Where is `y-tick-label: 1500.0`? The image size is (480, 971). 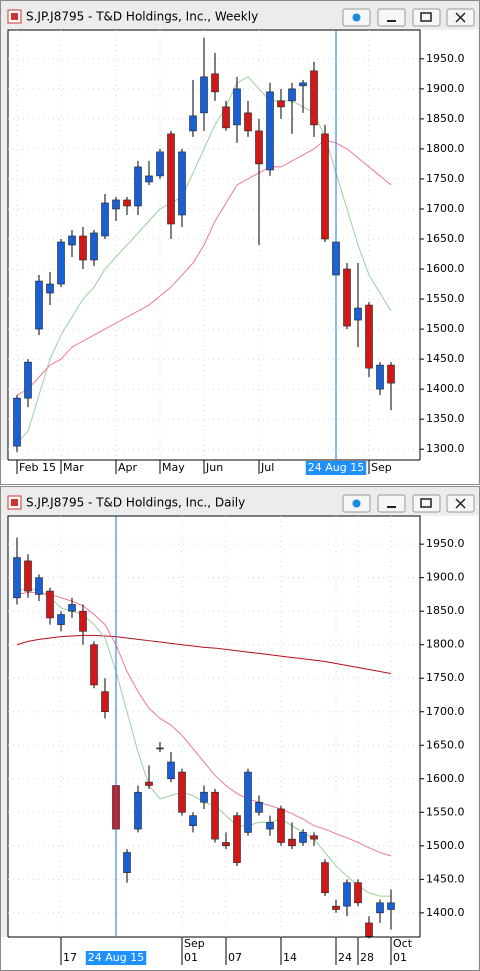 y-tick-label: 1500.0 is located at coordinates (445, 845).